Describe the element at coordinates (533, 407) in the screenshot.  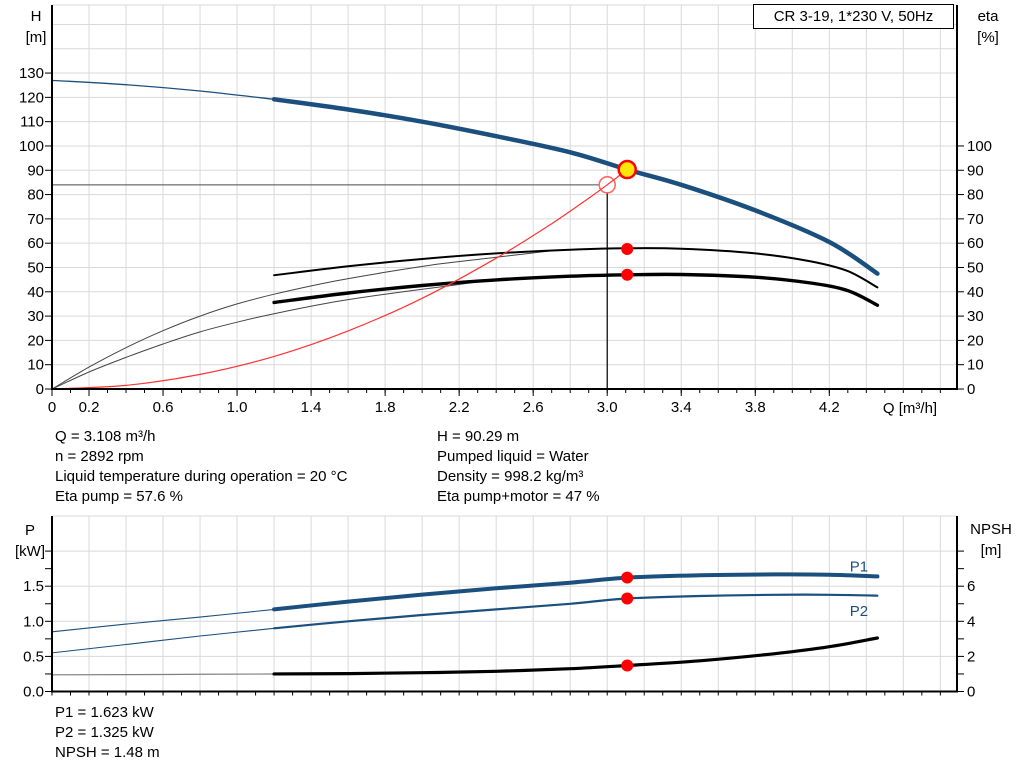
I see `x-tick-label: 2.6` at that location.